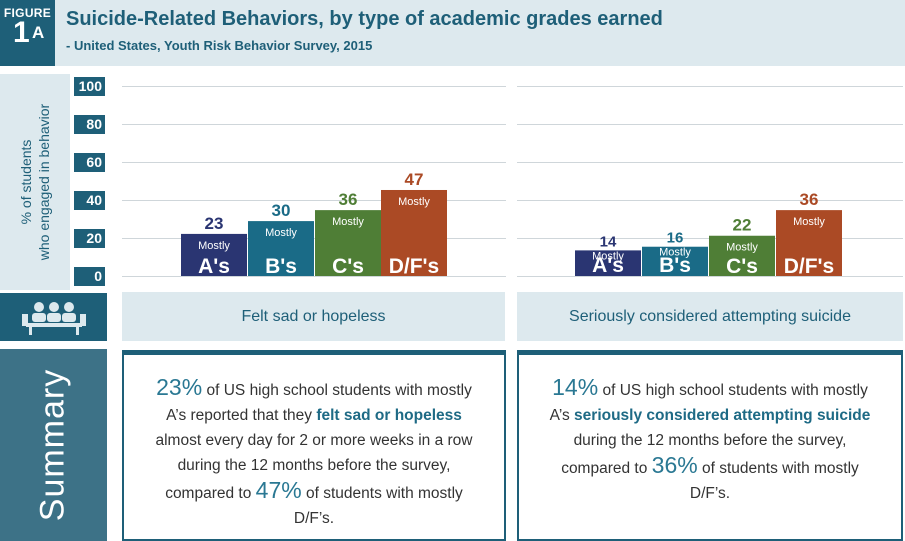 The height and width of the screenshot is (541, 905). Describe the element at coordinates (89, 162) in the screenshot. I see `y-tick-label: 60` at that location.